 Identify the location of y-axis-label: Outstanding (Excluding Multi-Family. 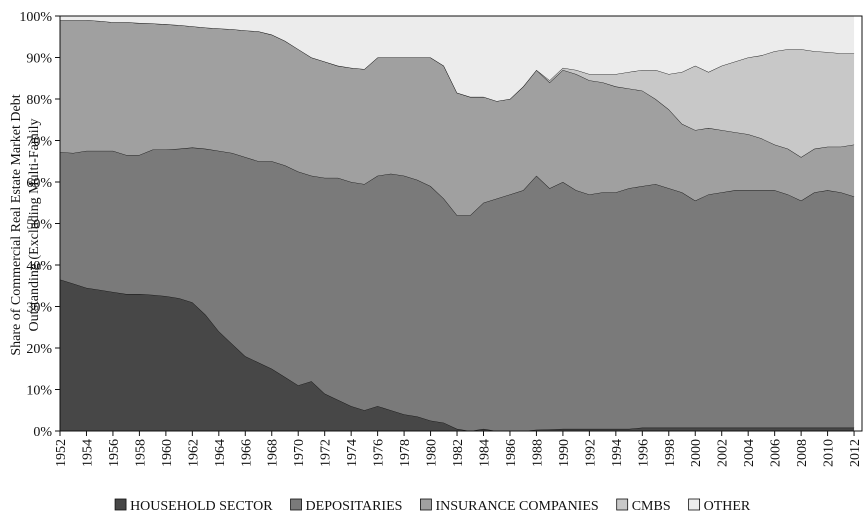
(34, 224).